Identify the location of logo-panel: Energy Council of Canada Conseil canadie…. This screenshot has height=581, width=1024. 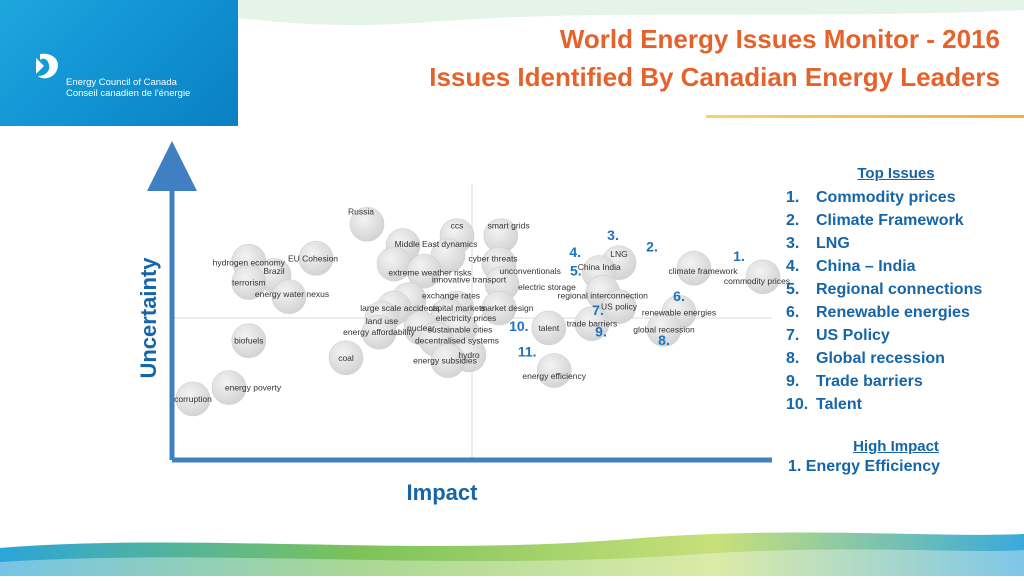
(119, 63).